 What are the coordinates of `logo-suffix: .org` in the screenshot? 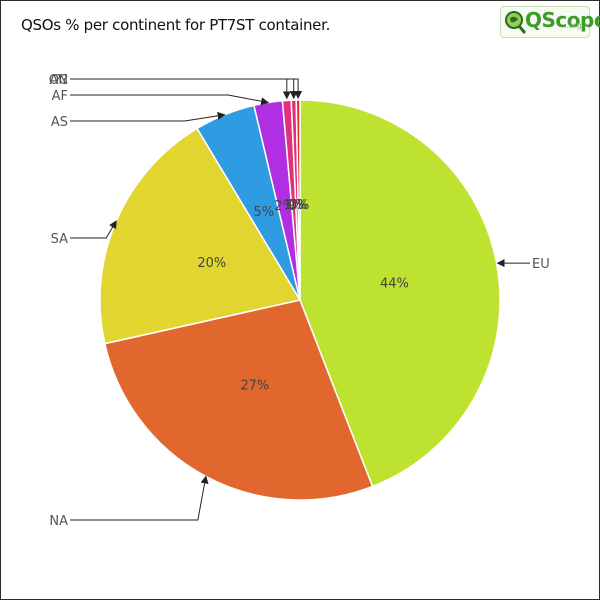 It's located at (574, 25).